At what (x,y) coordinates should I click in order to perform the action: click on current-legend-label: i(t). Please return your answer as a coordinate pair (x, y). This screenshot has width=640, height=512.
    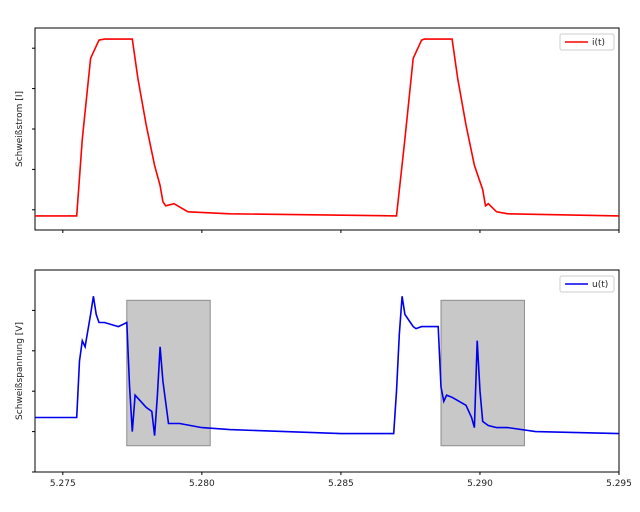
    Looking at the image, I should click on (598, 43).